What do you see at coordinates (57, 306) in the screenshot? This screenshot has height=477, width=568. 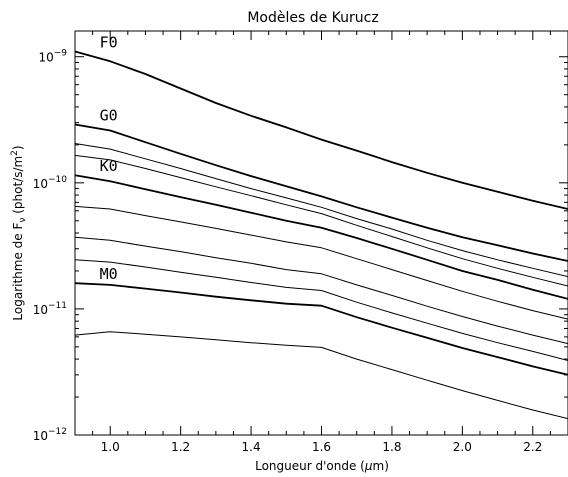 I see `y-tick-exp: −11` at bounding box center [57, 306].